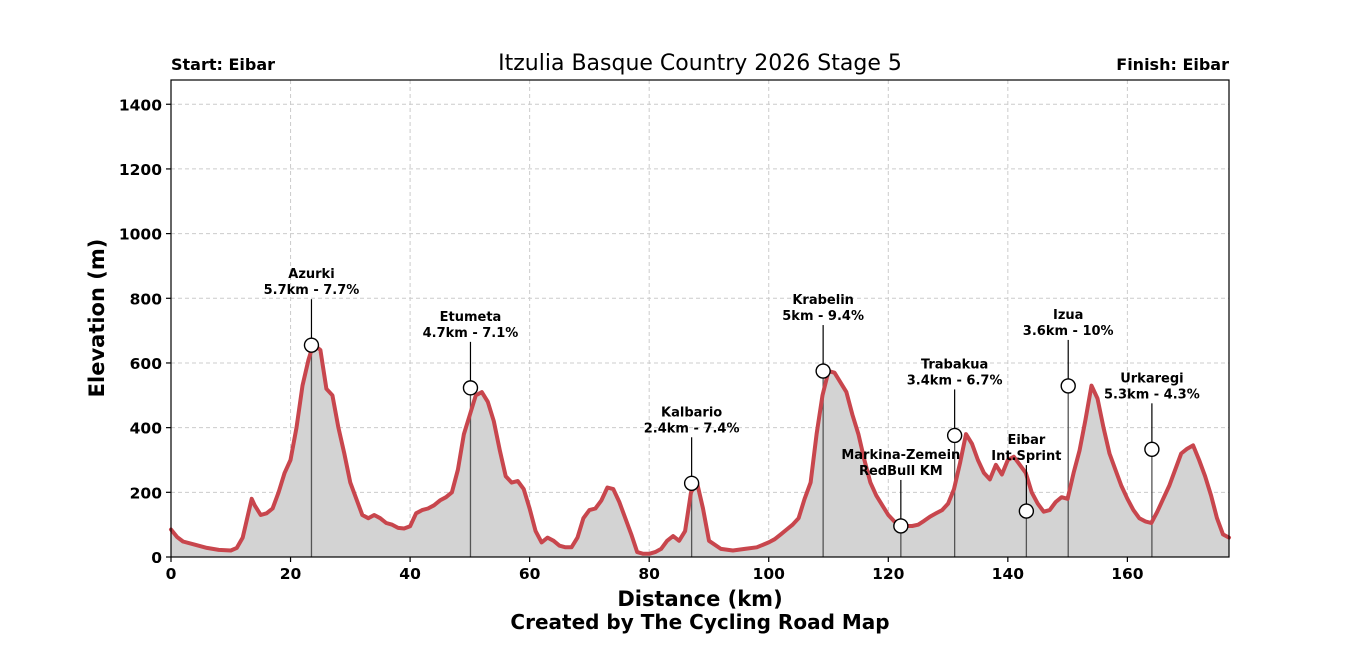 This screenshot has height=655, width=1366. What do you see at coordinates (1026, 456) in the screenshot?
I see `climb-detail-label: Int.Sprint` at bounding box center [1026, 456].